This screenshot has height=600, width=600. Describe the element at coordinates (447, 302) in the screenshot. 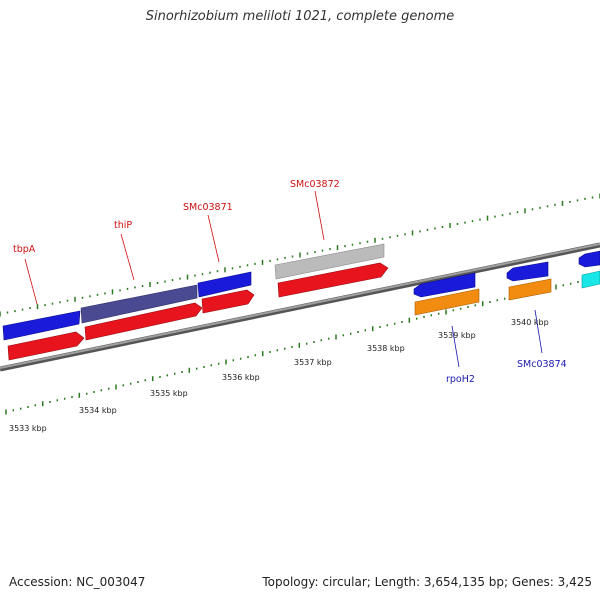

I see `gene-rpoH2-orange` at that location.